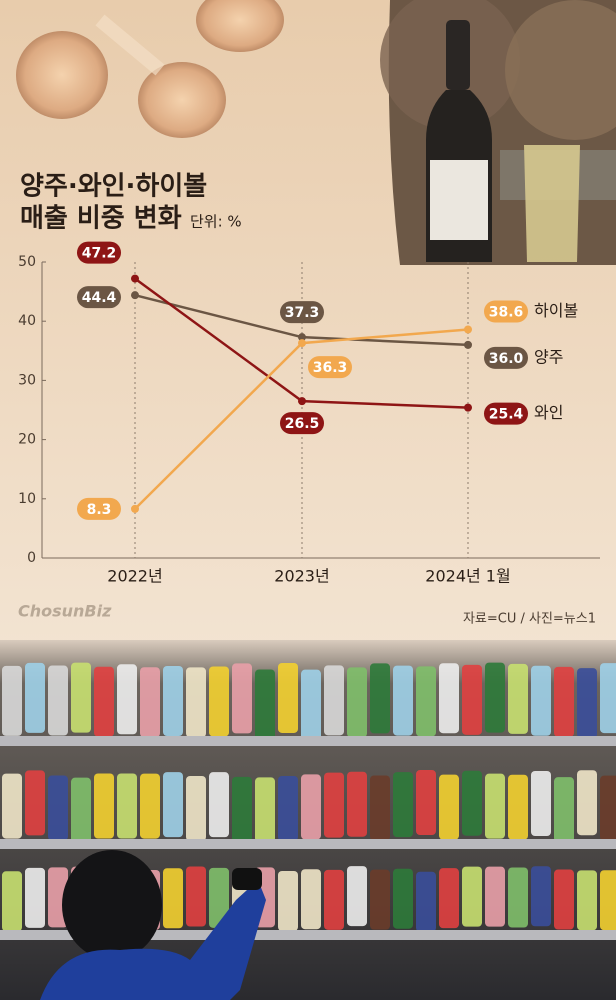 This screenshot has width=616, height=1000. Describe the element at coordinates (556, 310) in the screenshot. I see `series-name: 하이볼` at that location.